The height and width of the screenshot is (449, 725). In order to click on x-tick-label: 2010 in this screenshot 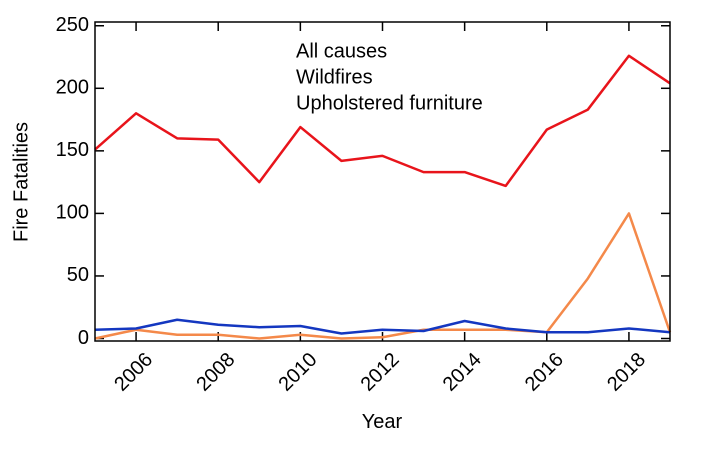, I will do `click(297, 372)`.